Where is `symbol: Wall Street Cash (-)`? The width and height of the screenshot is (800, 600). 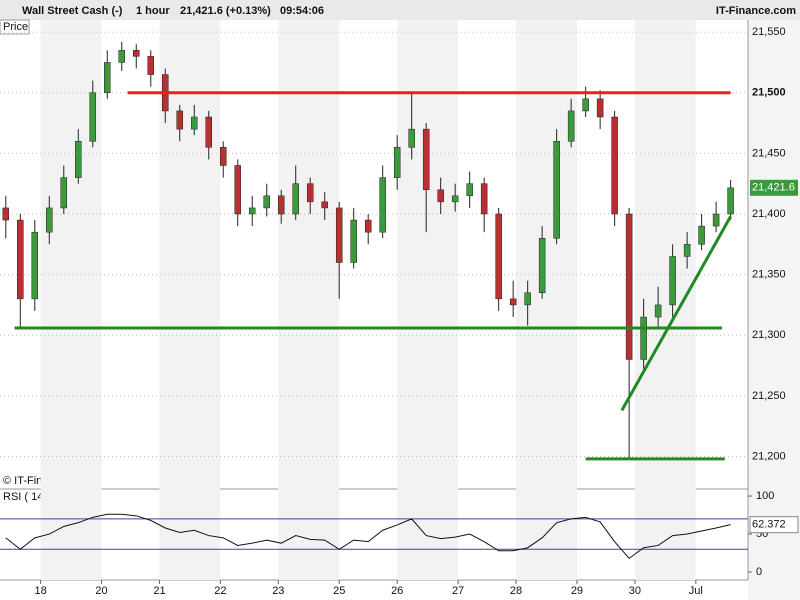 symbol: Wall Street Cash (-) is located at coordinates (72, 11).